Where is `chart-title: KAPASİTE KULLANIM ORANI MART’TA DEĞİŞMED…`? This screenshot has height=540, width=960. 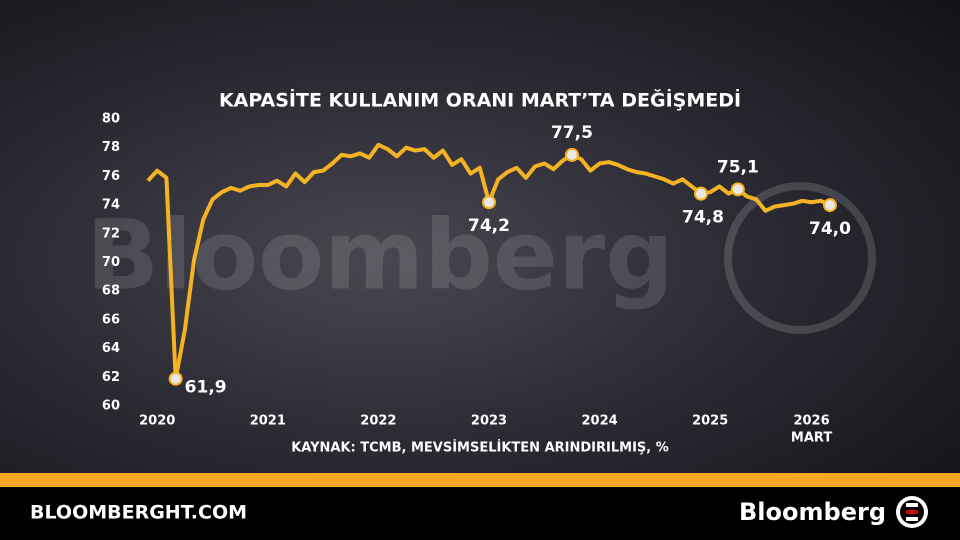
chart-title: KAPASİTE KULLANIM ORANI MART’TA DEĞİŞMED… is located at coordinates (480, 100).